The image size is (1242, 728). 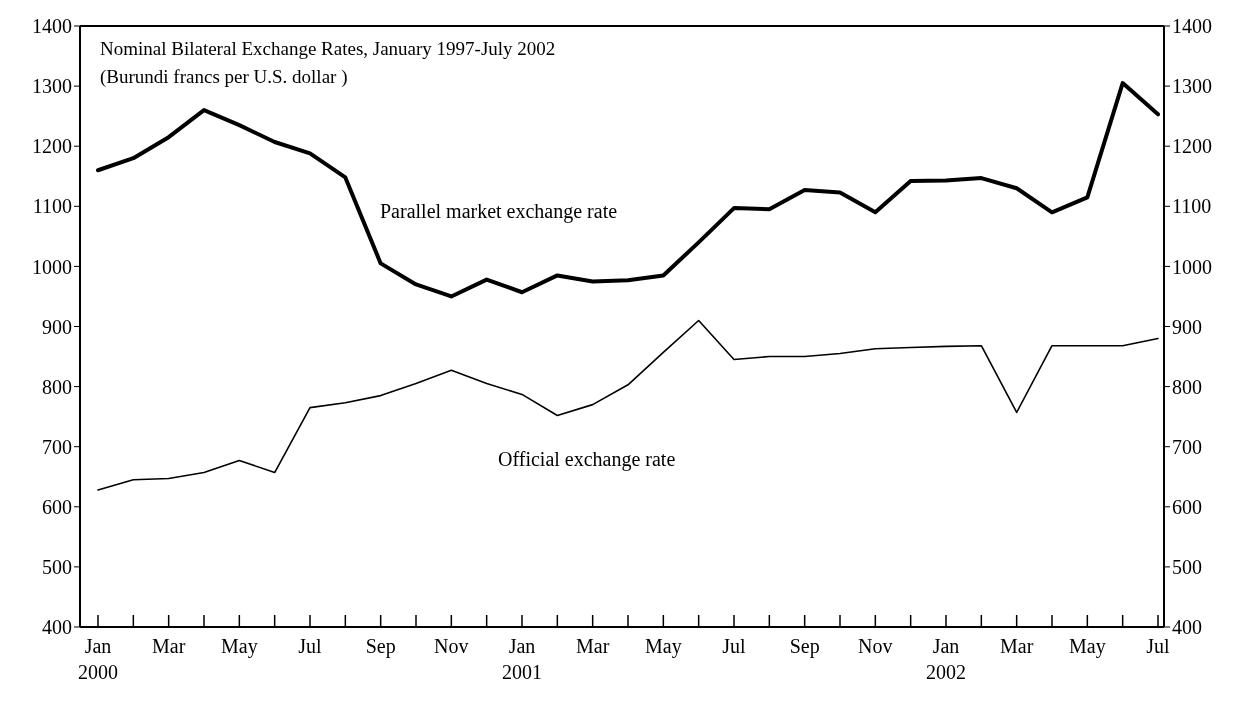 I want to click on y-tick-label: 1100, so click(x=52, y=206).